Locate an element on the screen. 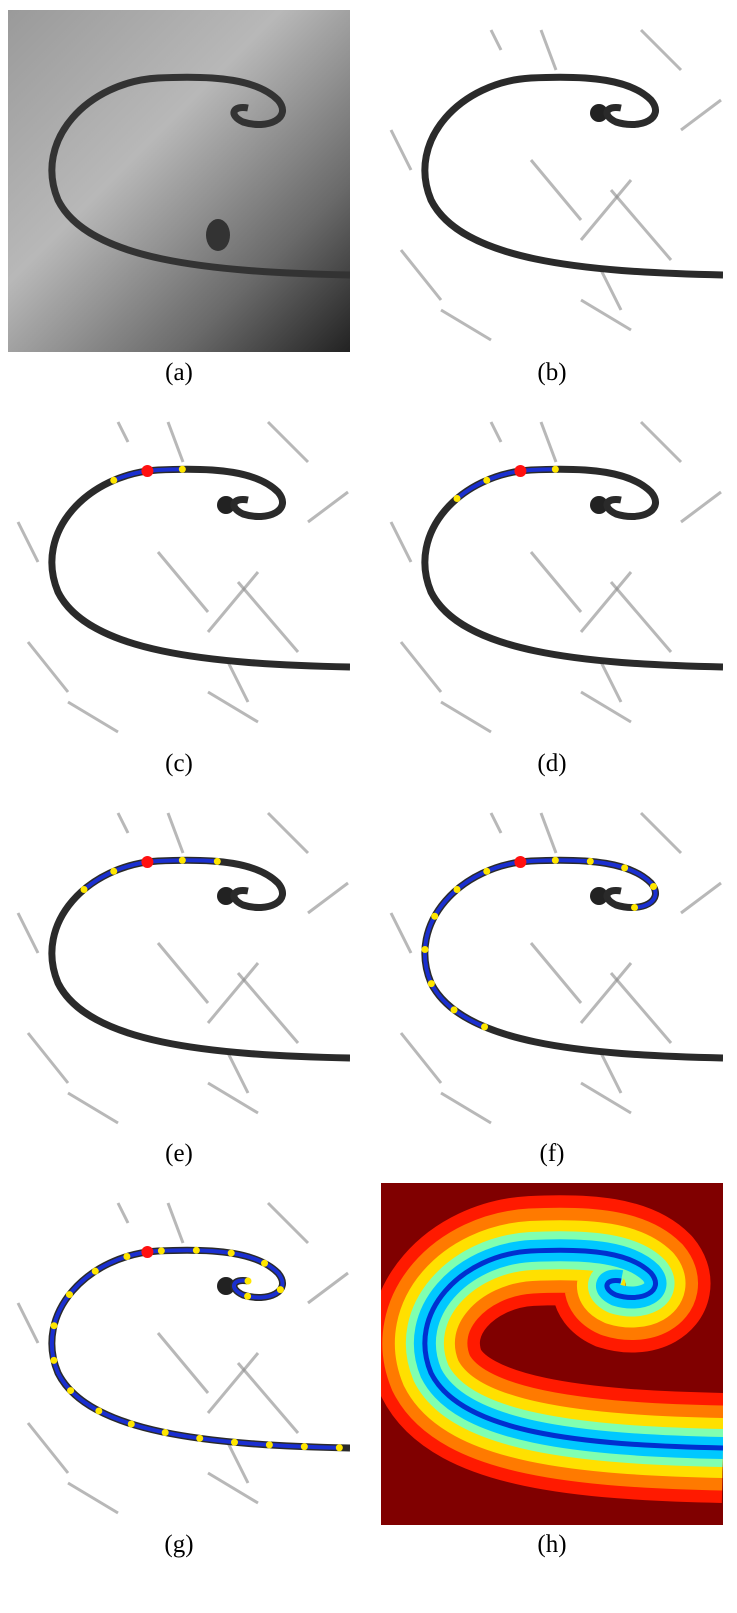 The image size is (737, 1613). heatmap-band is located at coordinates (572, 1349).